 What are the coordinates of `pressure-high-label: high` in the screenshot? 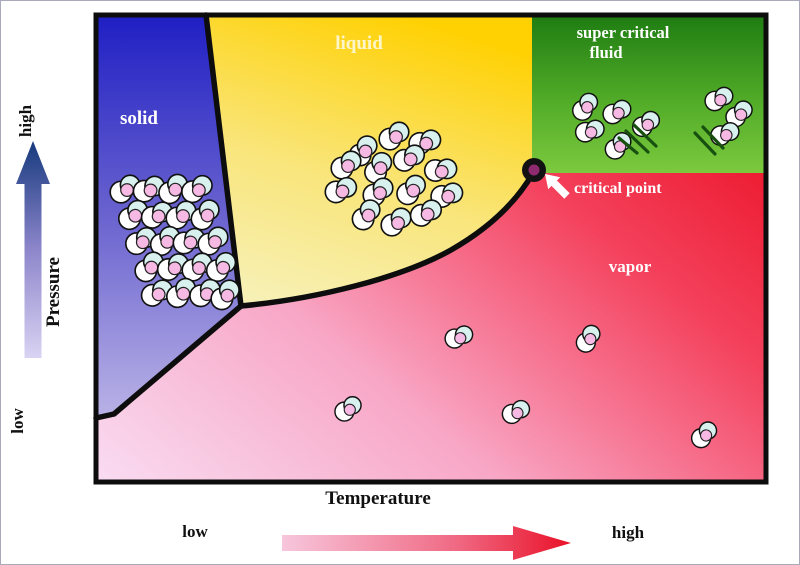 It's located at (25, 120).